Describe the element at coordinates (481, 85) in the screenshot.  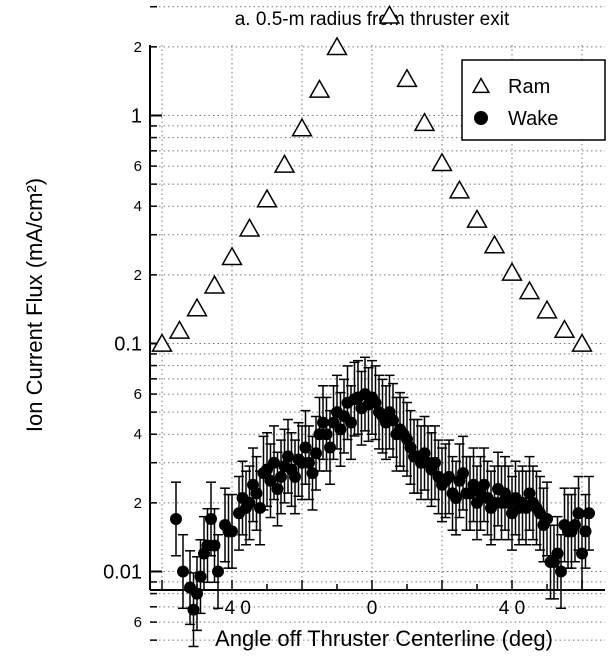
I see `legend-ram-marker` at that location.